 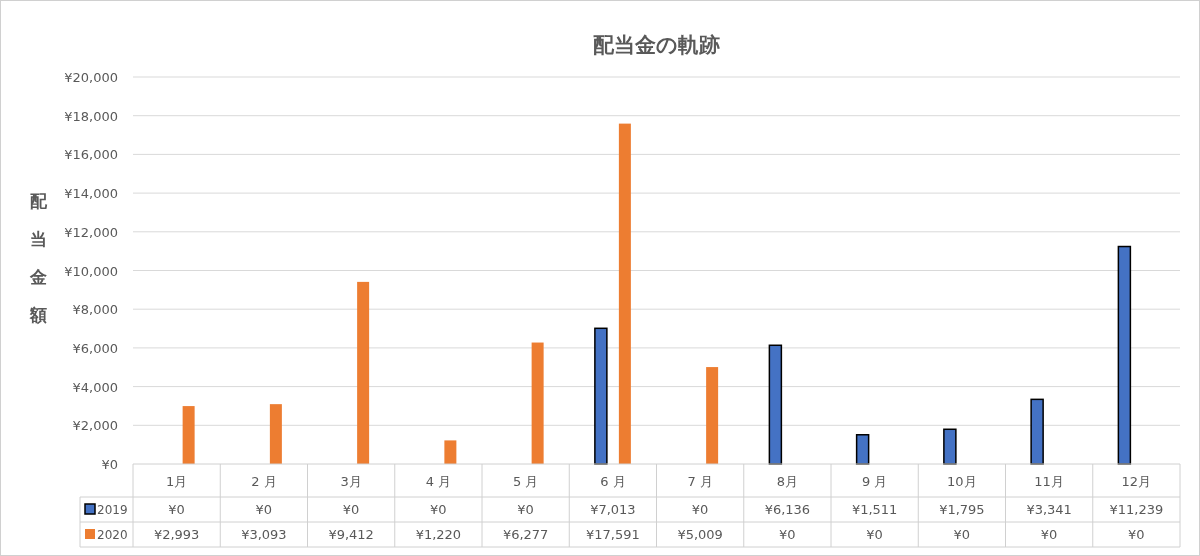 What do you see at coordinates (787, 509) in the screenshot?
I see `data-label: ¥6,136` at bounding box center [787, 509].